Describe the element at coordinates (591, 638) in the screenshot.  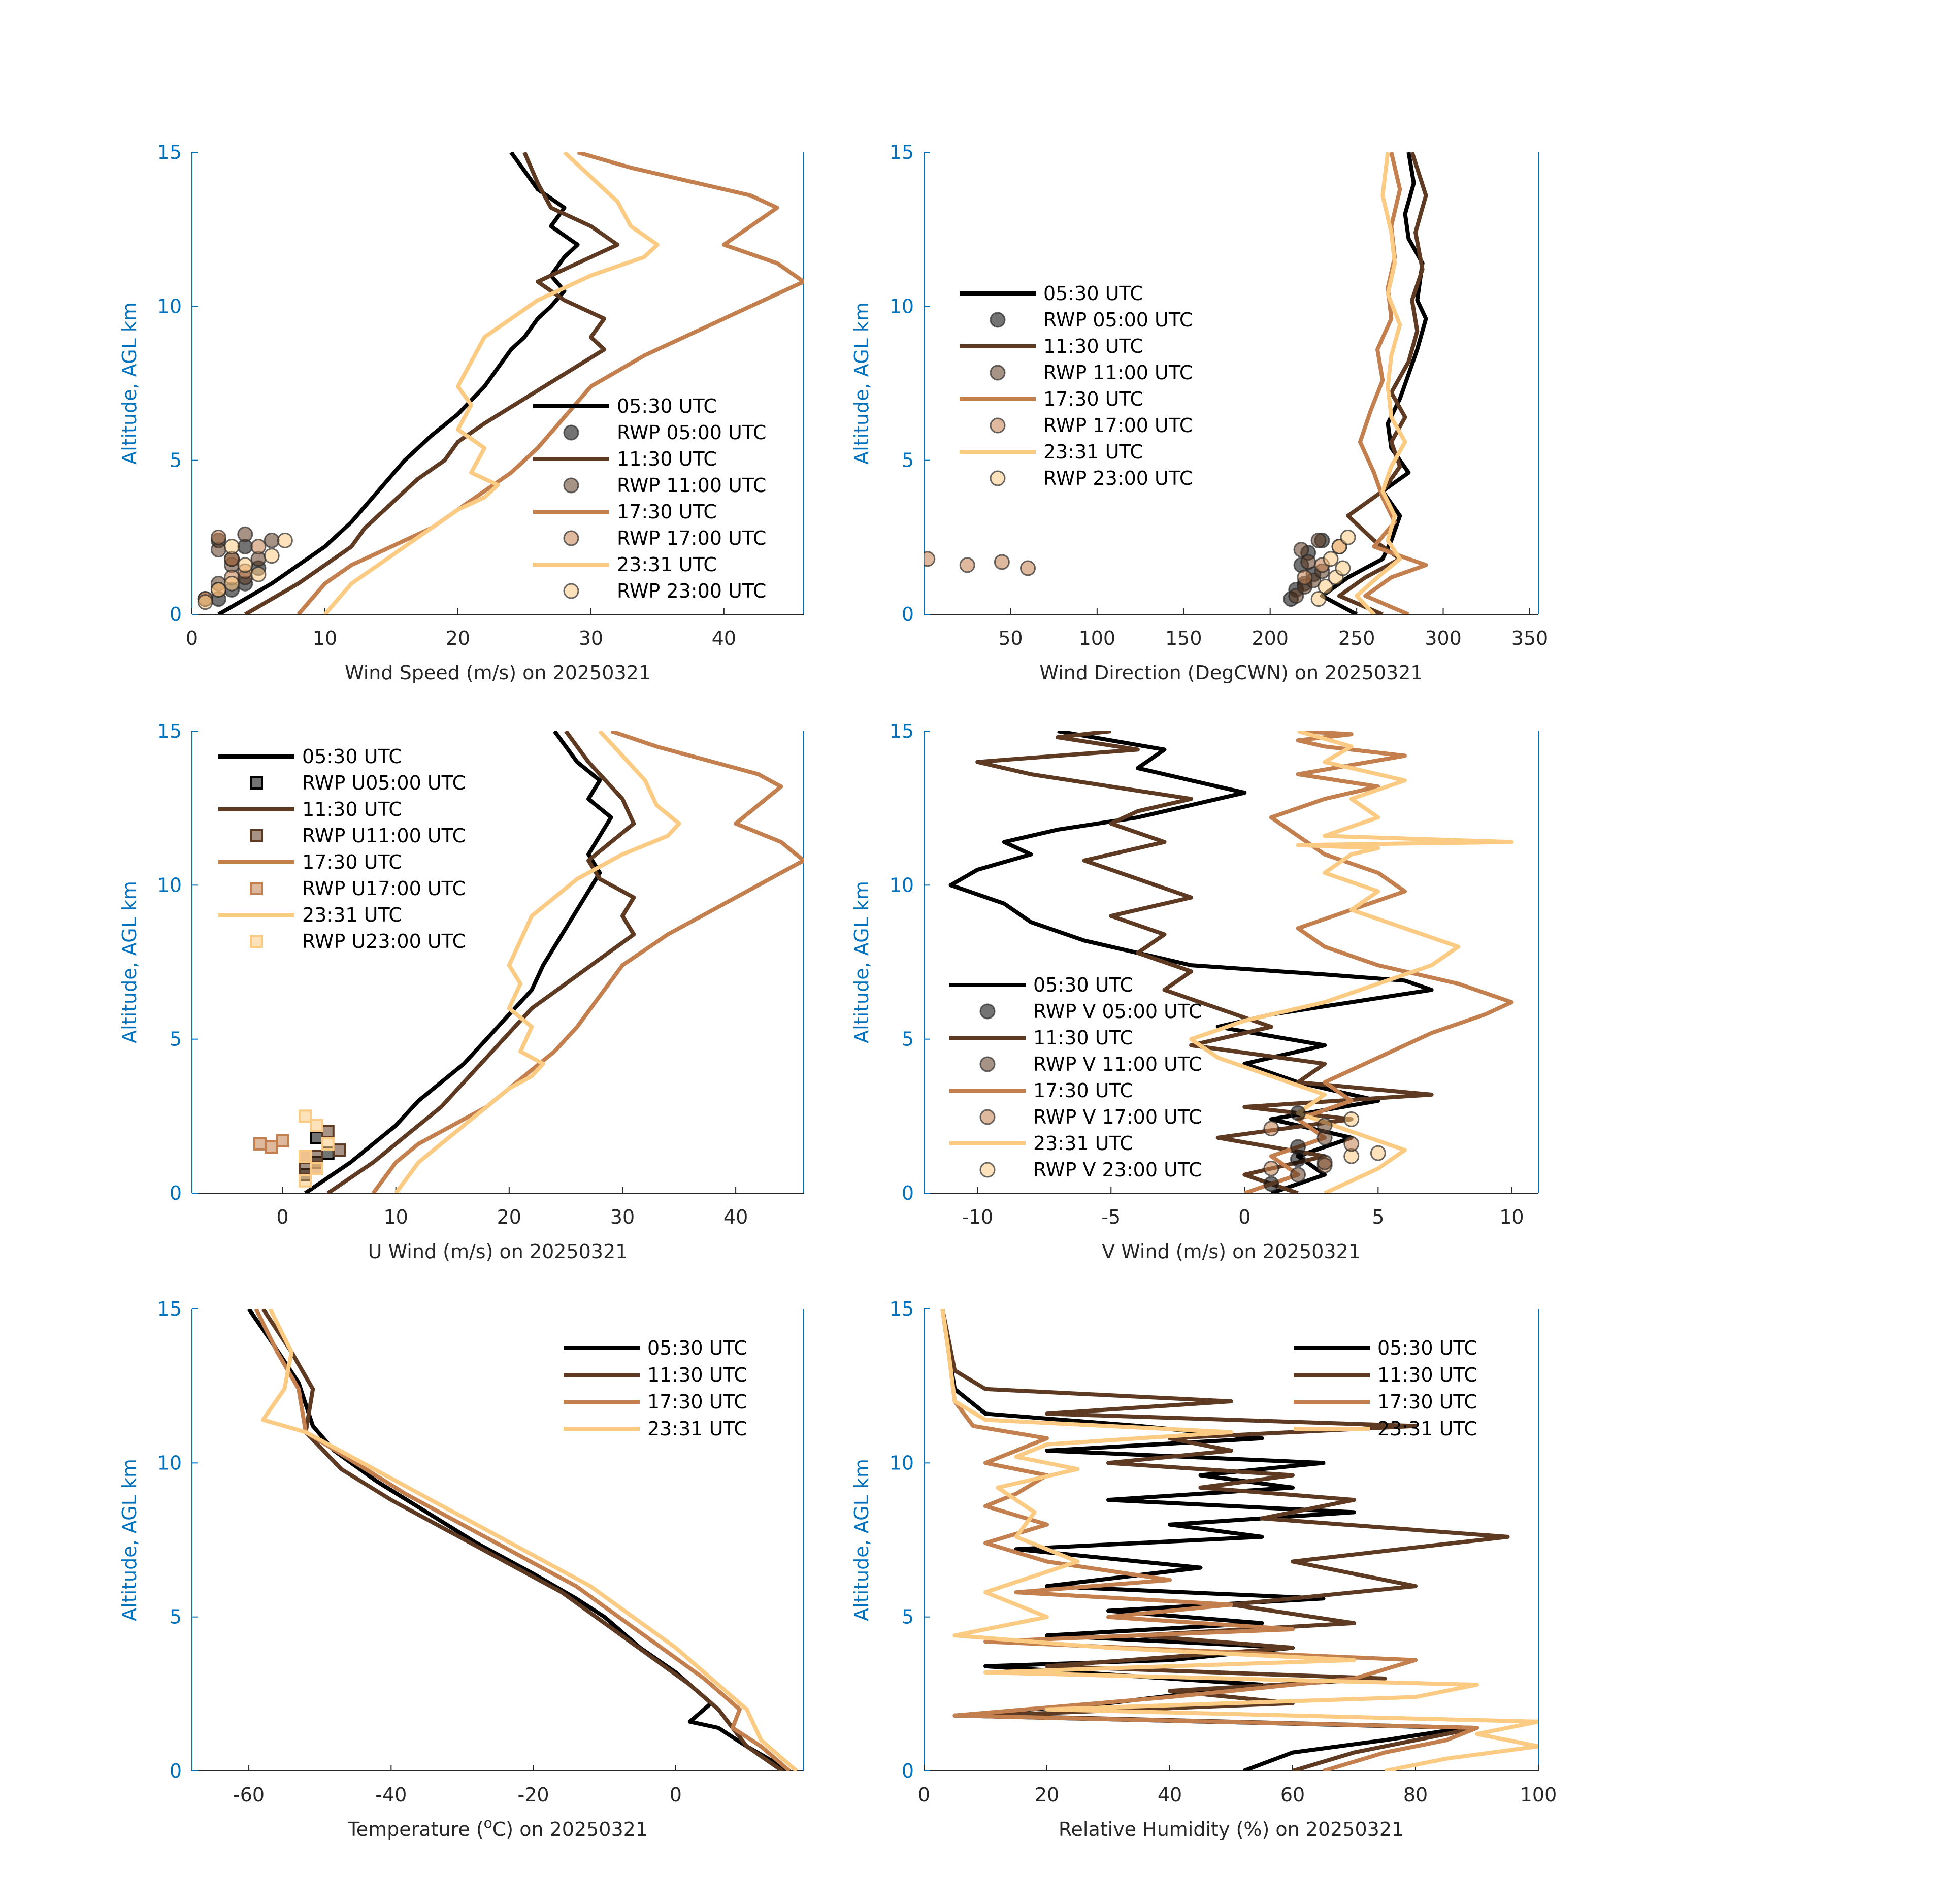
I see `x-tick-label: 30` at that location.